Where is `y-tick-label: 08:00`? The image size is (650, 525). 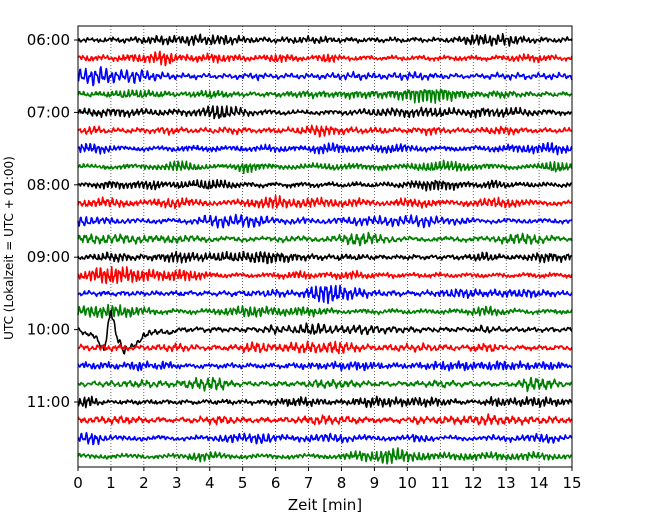 y-tick-label: 08:00 is located at coordinates (48, 185).